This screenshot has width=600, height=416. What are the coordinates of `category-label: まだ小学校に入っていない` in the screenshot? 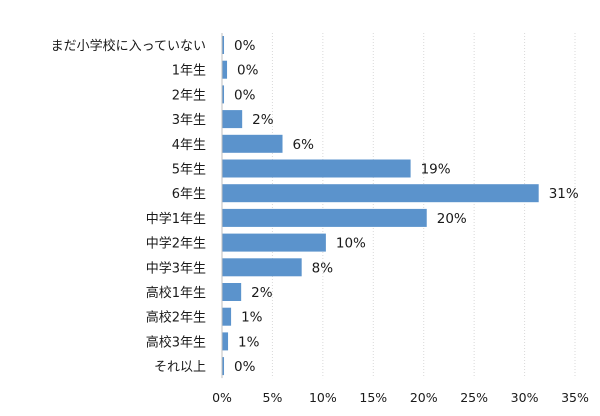 It's located at (128, 46).